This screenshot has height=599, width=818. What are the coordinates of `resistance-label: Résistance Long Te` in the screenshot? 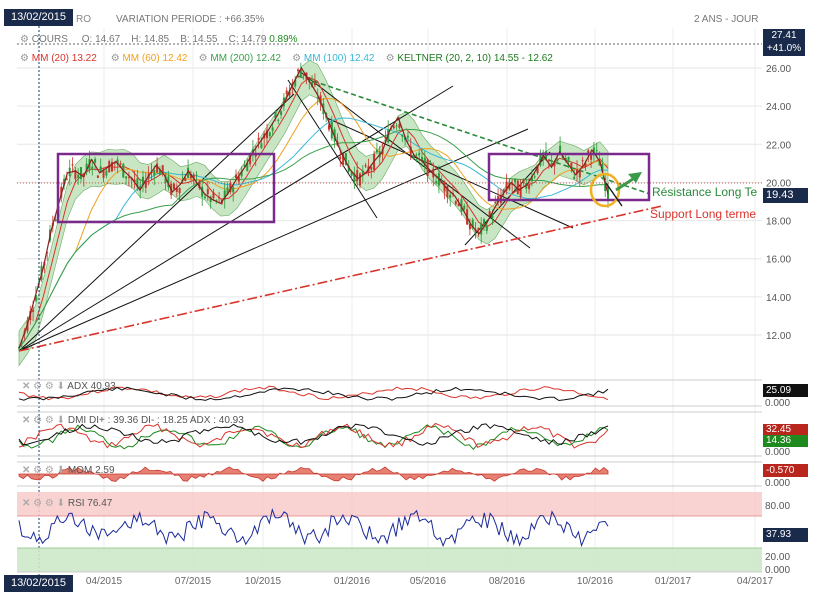 It's located at (705, 192).